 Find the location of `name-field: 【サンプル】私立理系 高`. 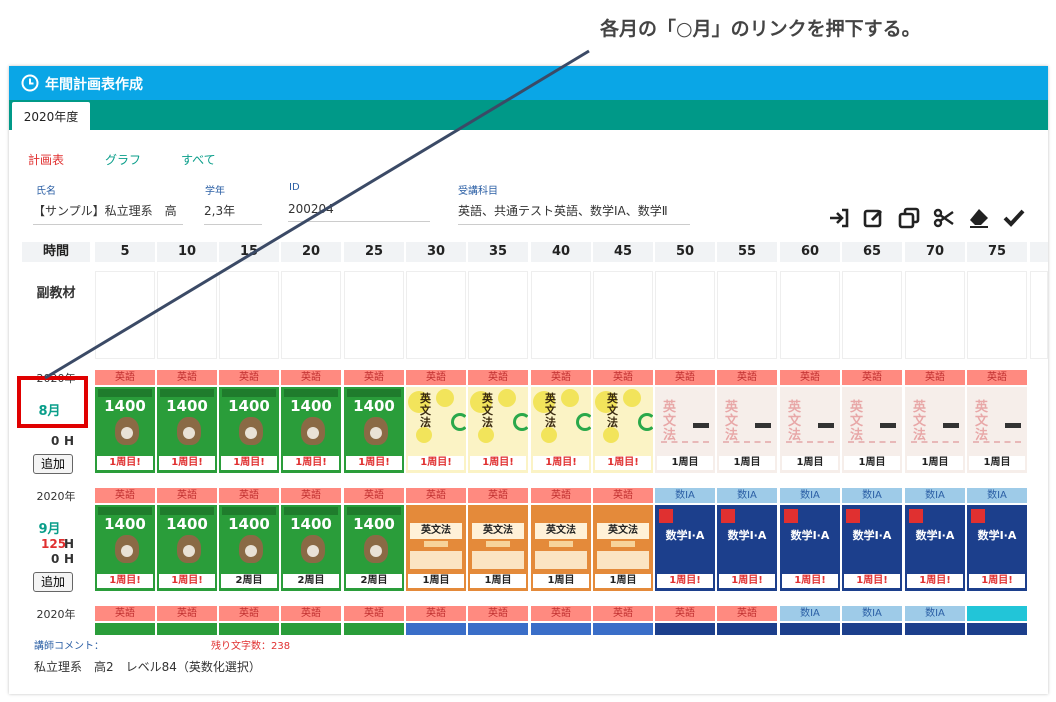

name-field: 【サンプル】私立理系 高 is located at coordinates (108, 213).